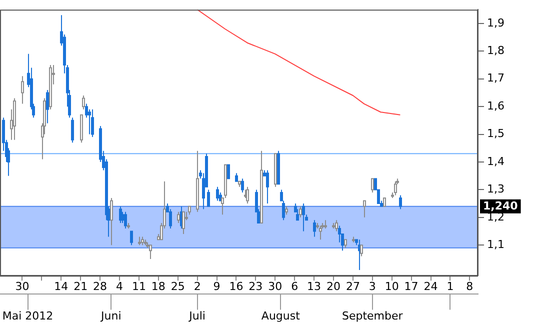 The image size is (560, 325). I want to click on x2-tick-label: August, so click(281, 315).